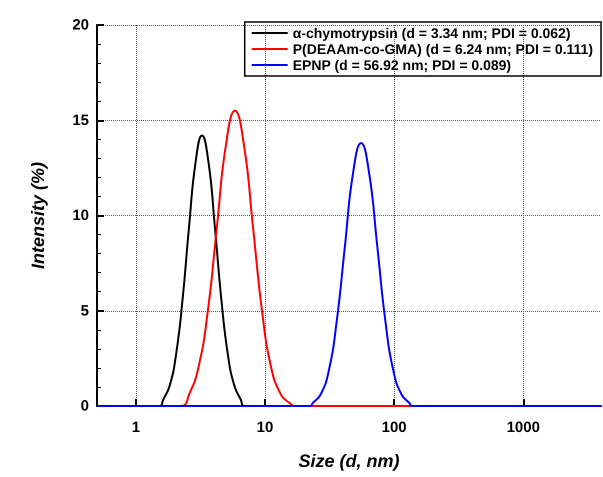  What do you see at coordinates (136, 427) in the screenshot?
I see `x-tick-label: 1` at bounding box center [136, 427].